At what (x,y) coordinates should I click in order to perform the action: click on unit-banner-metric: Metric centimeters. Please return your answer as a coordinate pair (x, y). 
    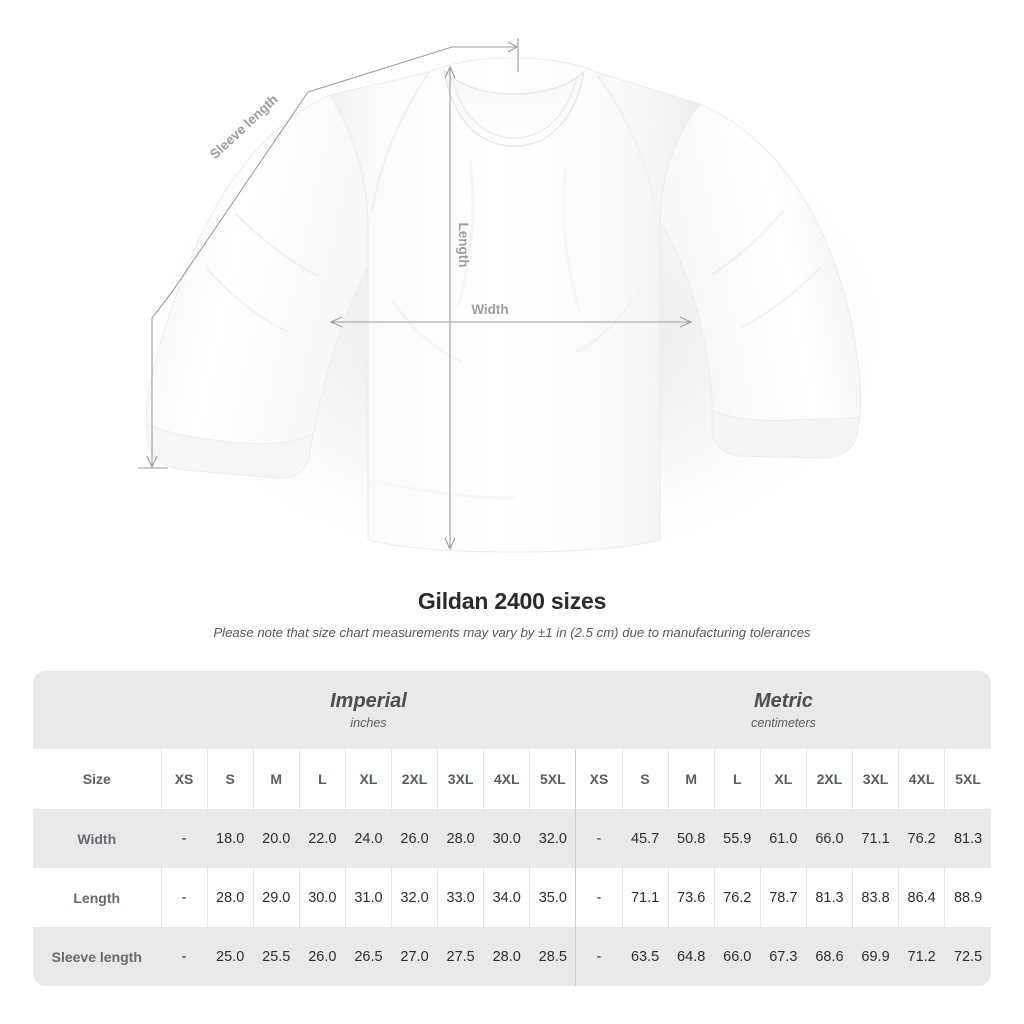
    Looking at the image, I should click on (783, 710).